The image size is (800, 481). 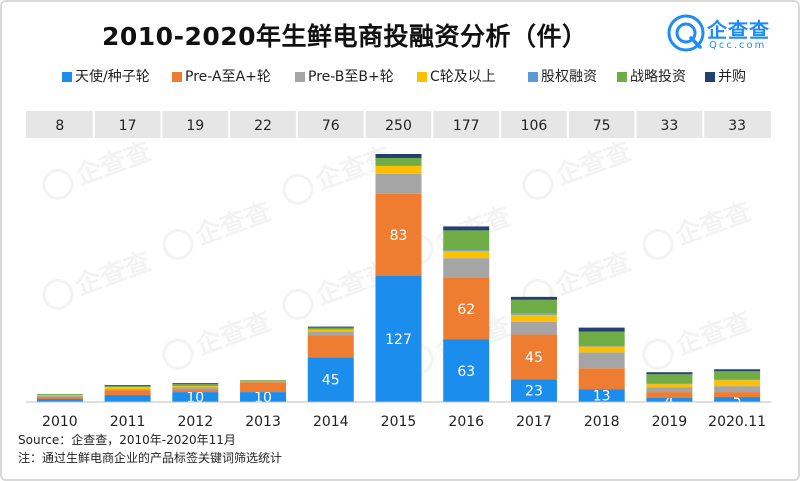 I want to click on x-tick-label: 2011, so click(x=128, y=422).